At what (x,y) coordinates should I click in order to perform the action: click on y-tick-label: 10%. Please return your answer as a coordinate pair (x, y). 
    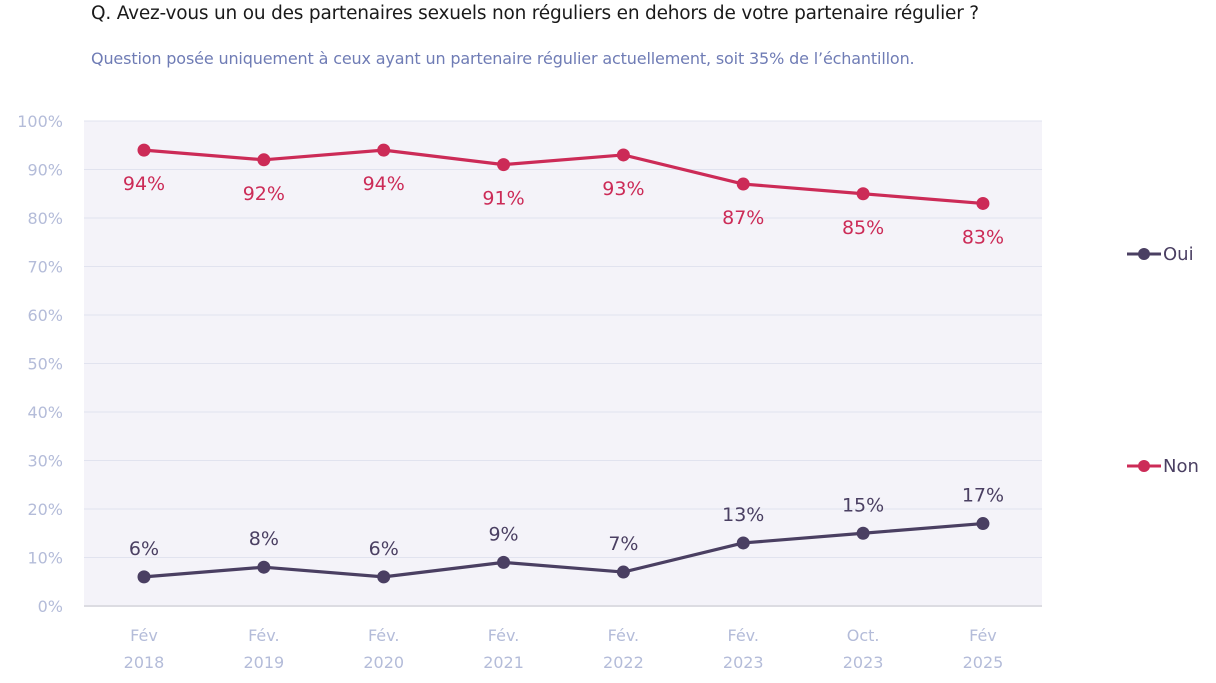
    Looking at the image, I should click on (45, 558).